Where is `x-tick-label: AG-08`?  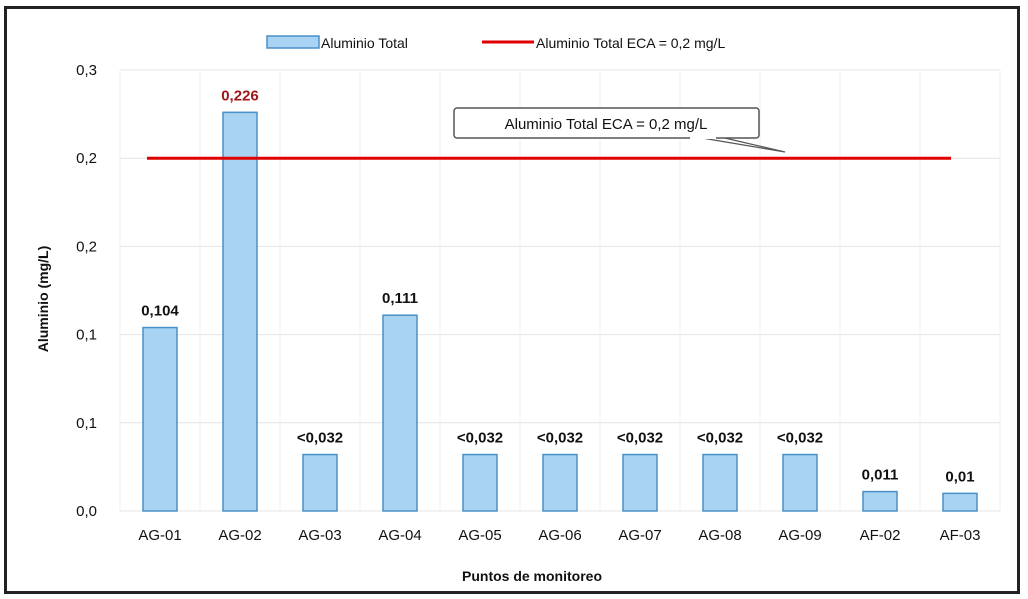 x-tick-label: AG-08 is located at coordinates (719, 535).